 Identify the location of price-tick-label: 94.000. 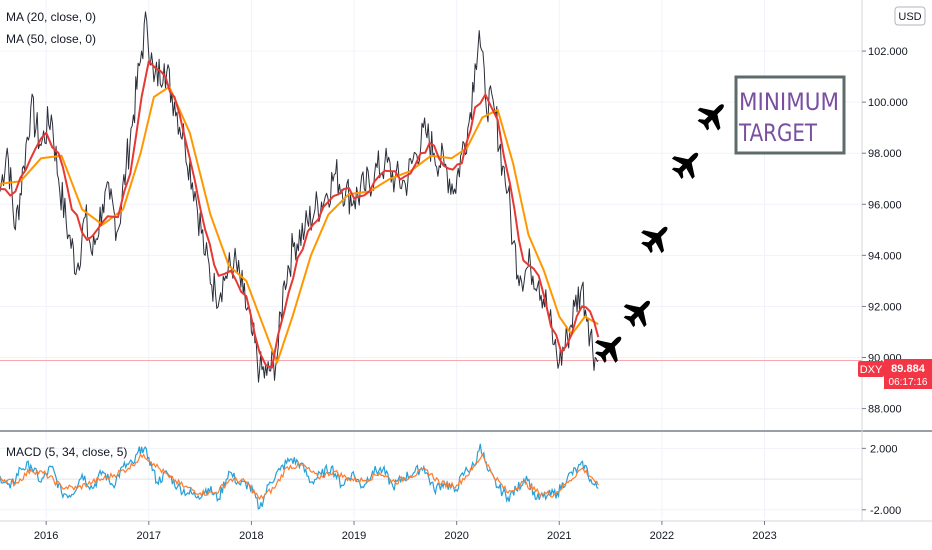
(885, 256).